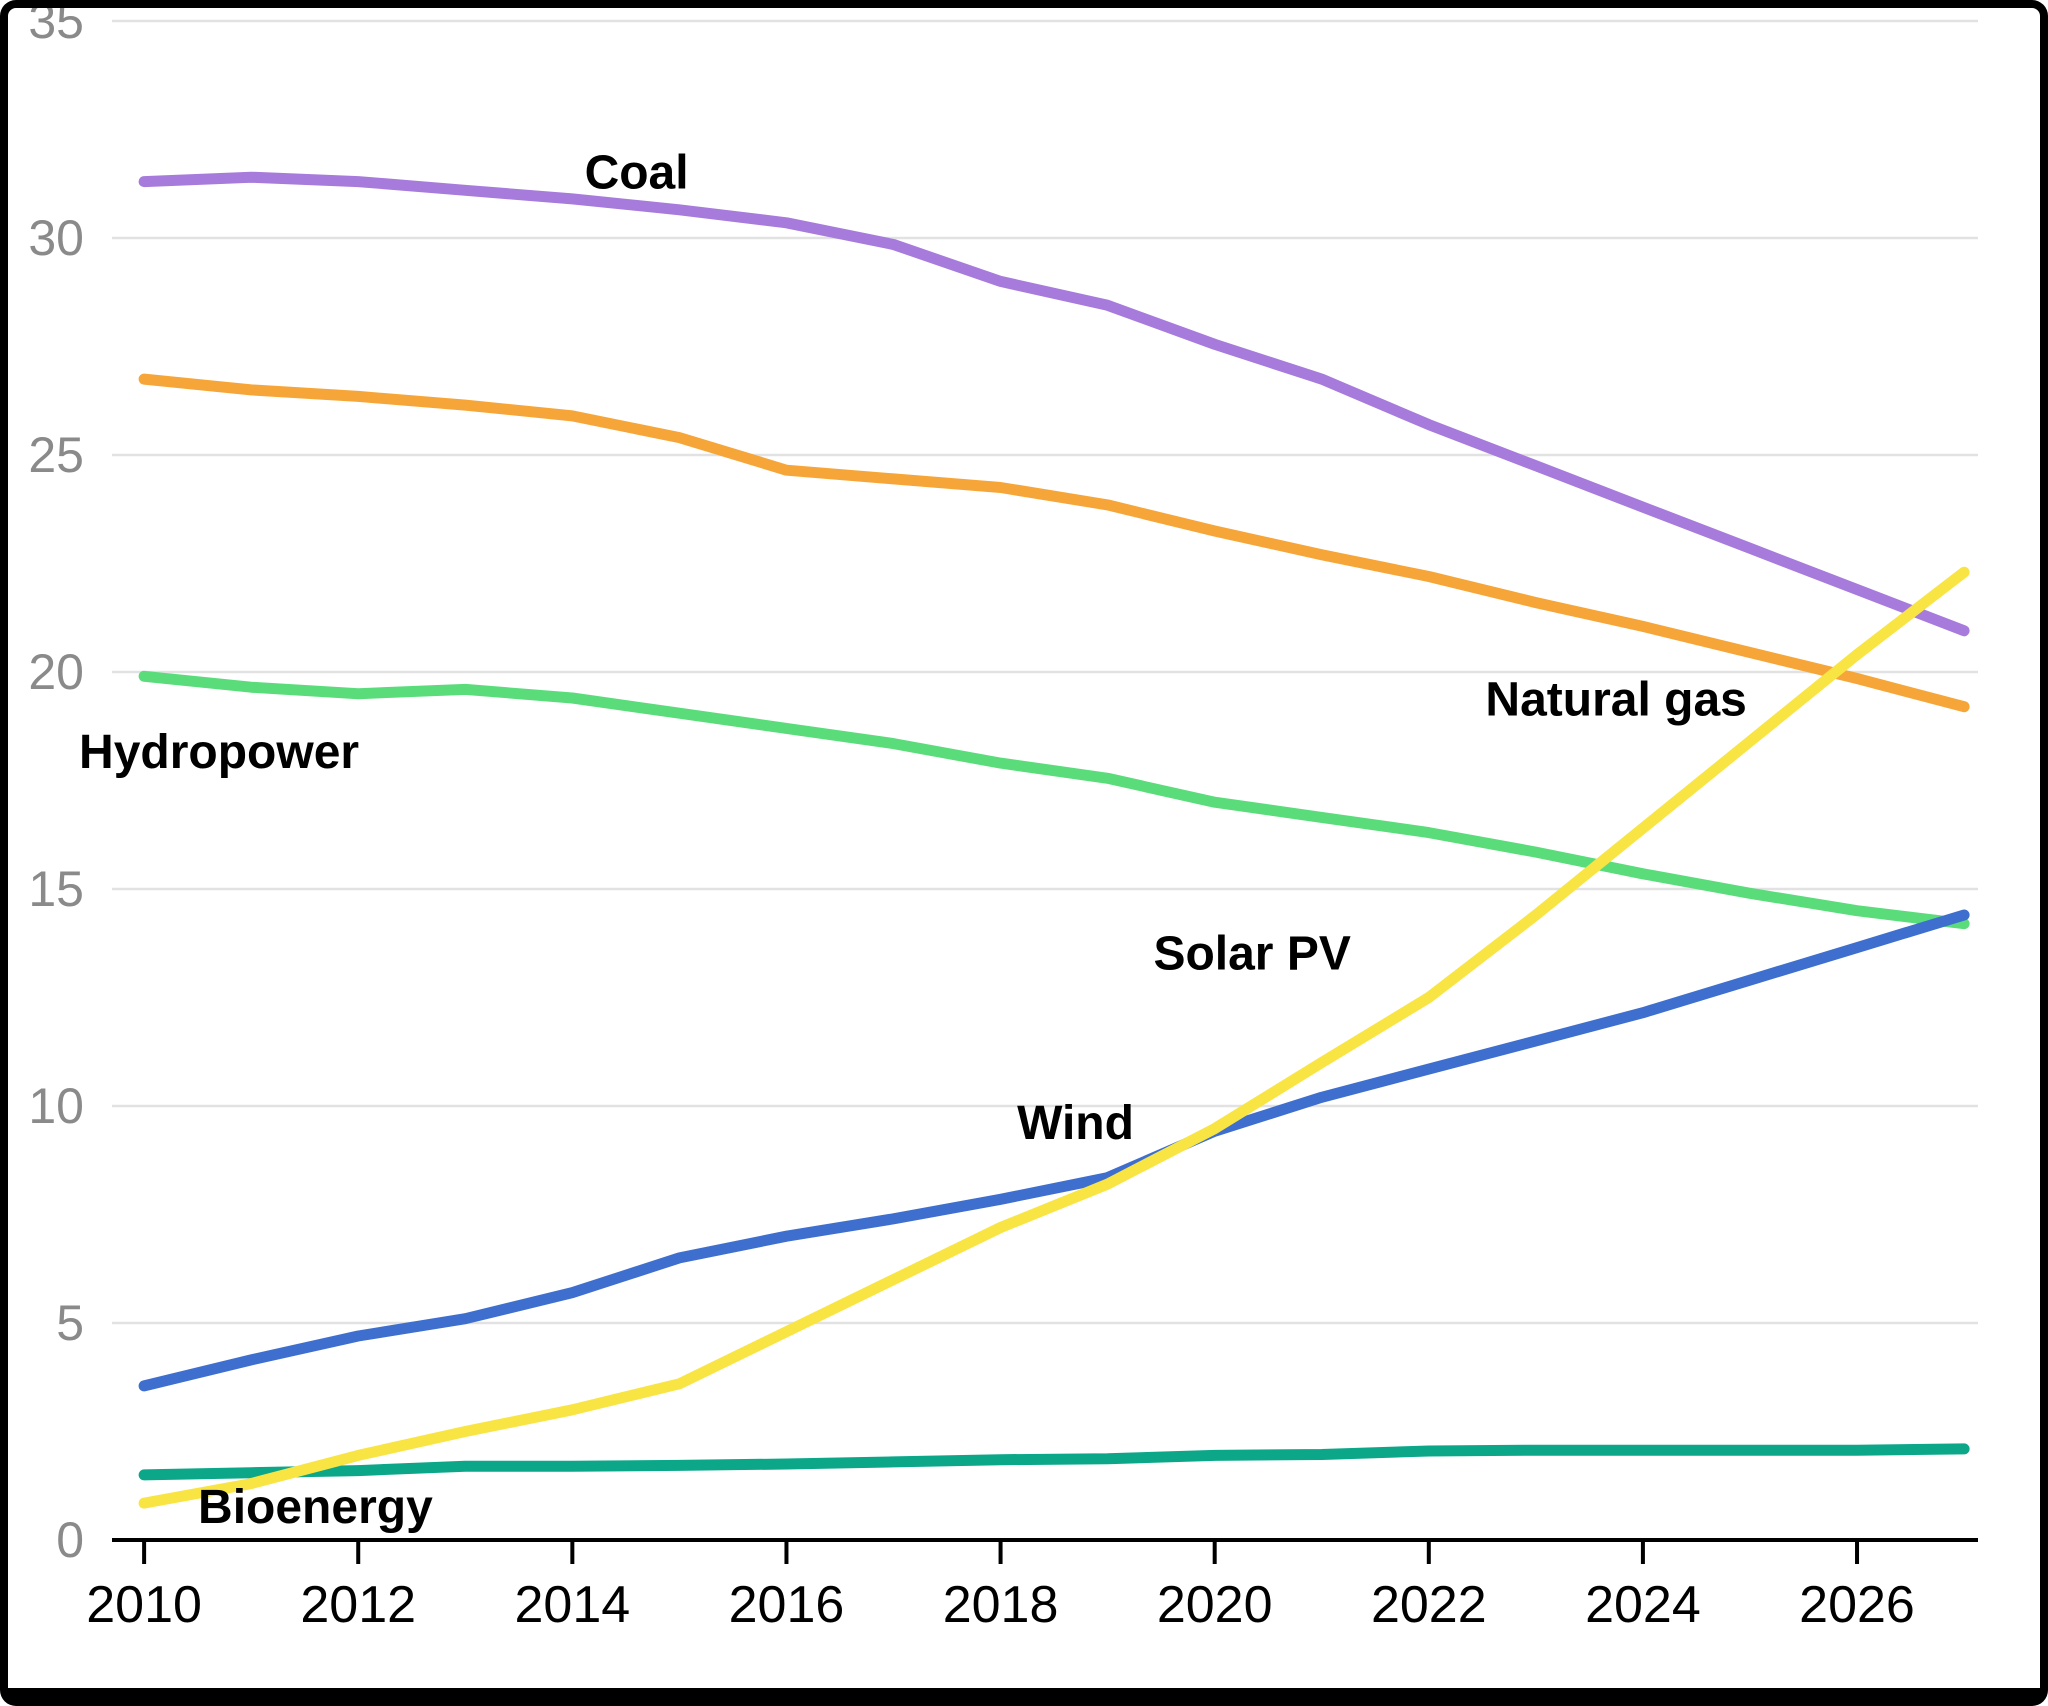  I want to click on y-tick-label-0: 0, so click(70, 1540).